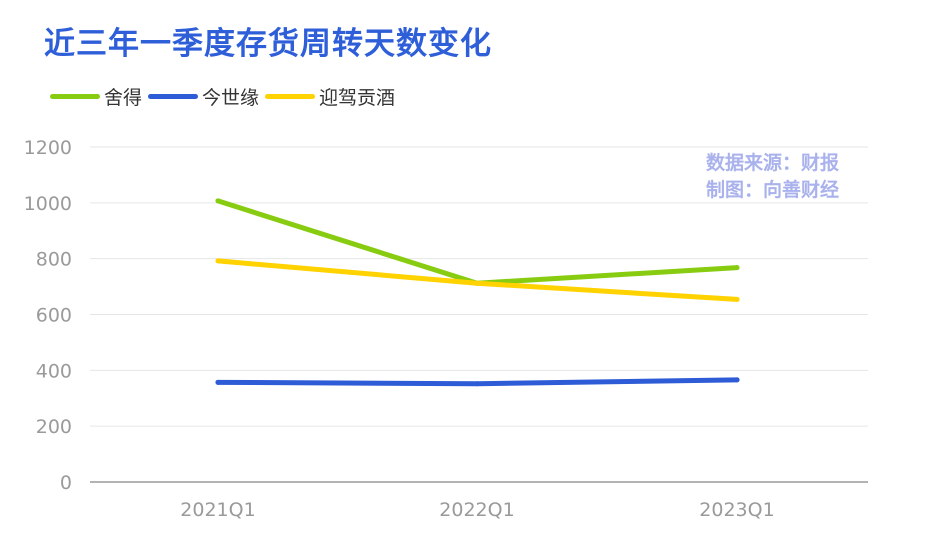 The height and width of the screenshot is (542, 940). What do you see at coordinates (66, 483) in the screenshot?
I see `y-tick-label-0: 0` at bounding box center [66, 483].